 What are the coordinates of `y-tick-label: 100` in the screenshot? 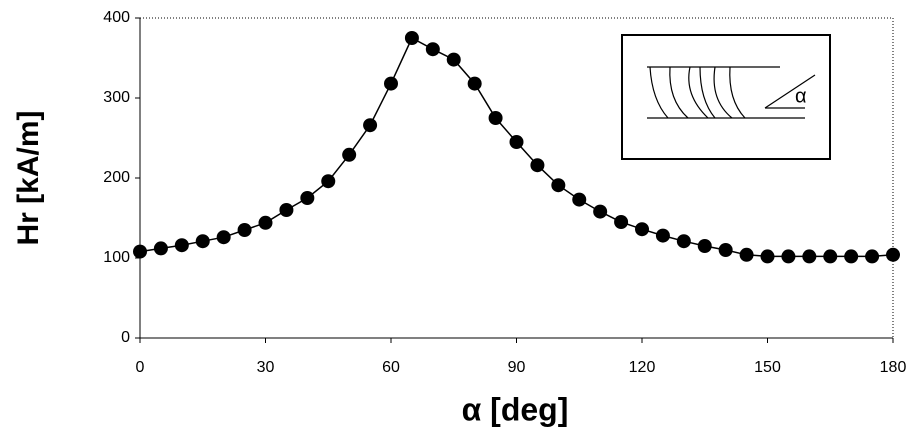 It's located at (116, 257).